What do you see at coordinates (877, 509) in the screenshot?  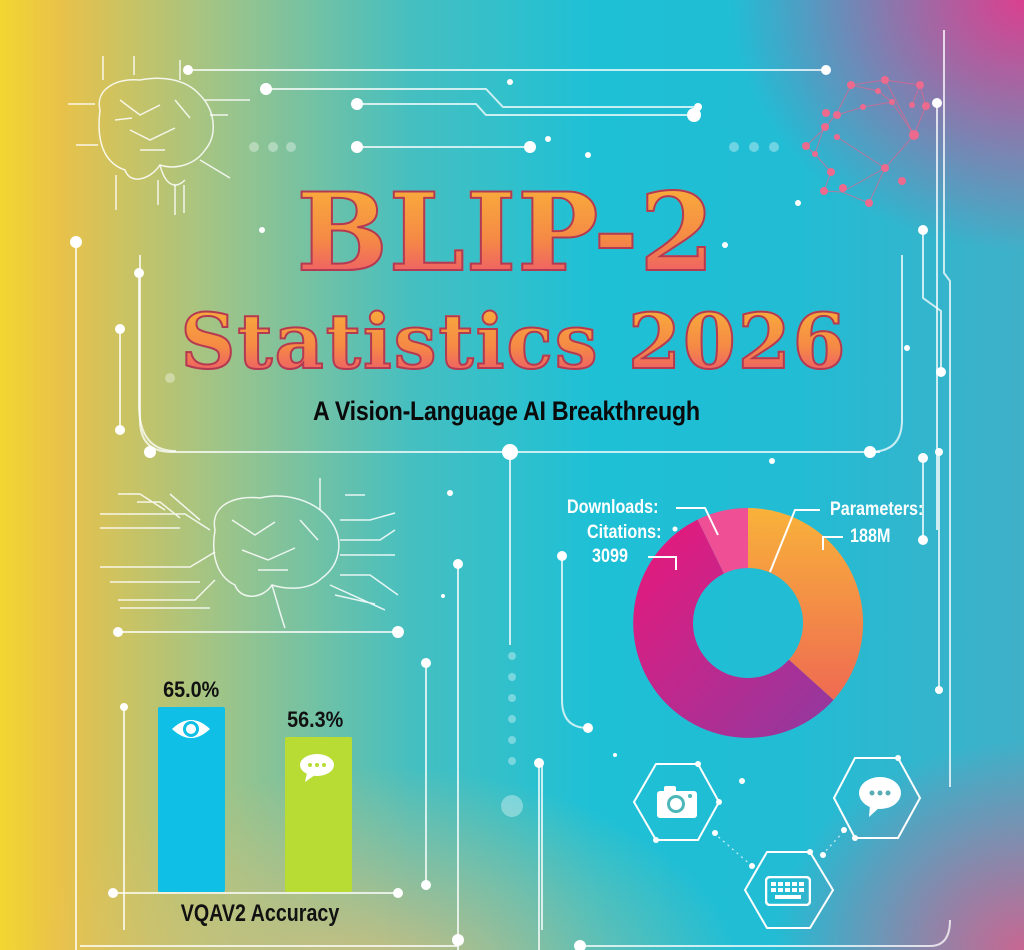 I see `donut-label-parameters: Parameters:` at bounding box center [877, 509].